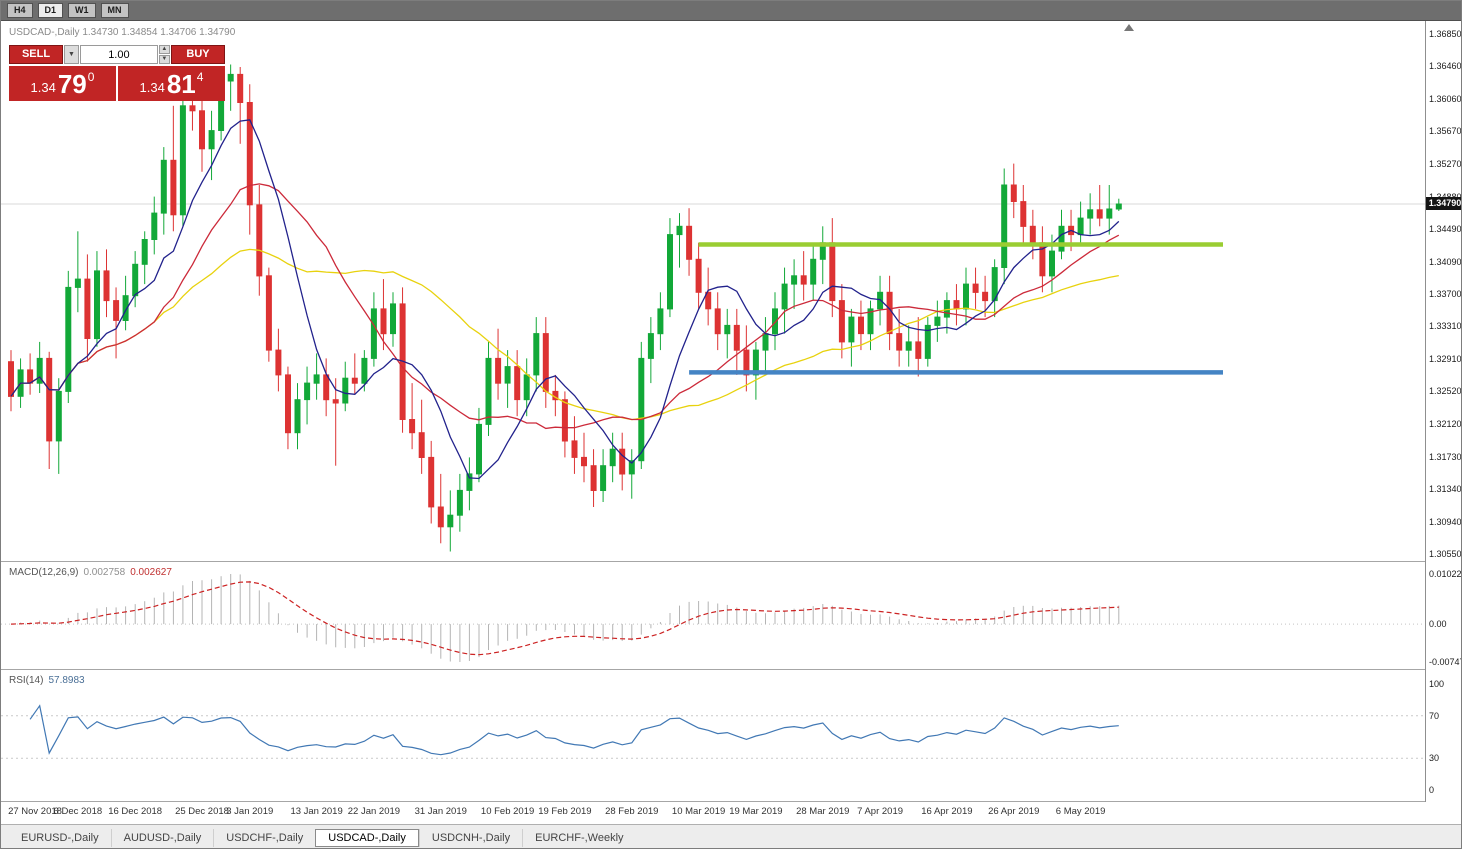 This screenshot has height=849, width=1462. Describe the element at coordinates (164, 49) in the screenshot. I see `volume-up-icon: ▲` at that location.